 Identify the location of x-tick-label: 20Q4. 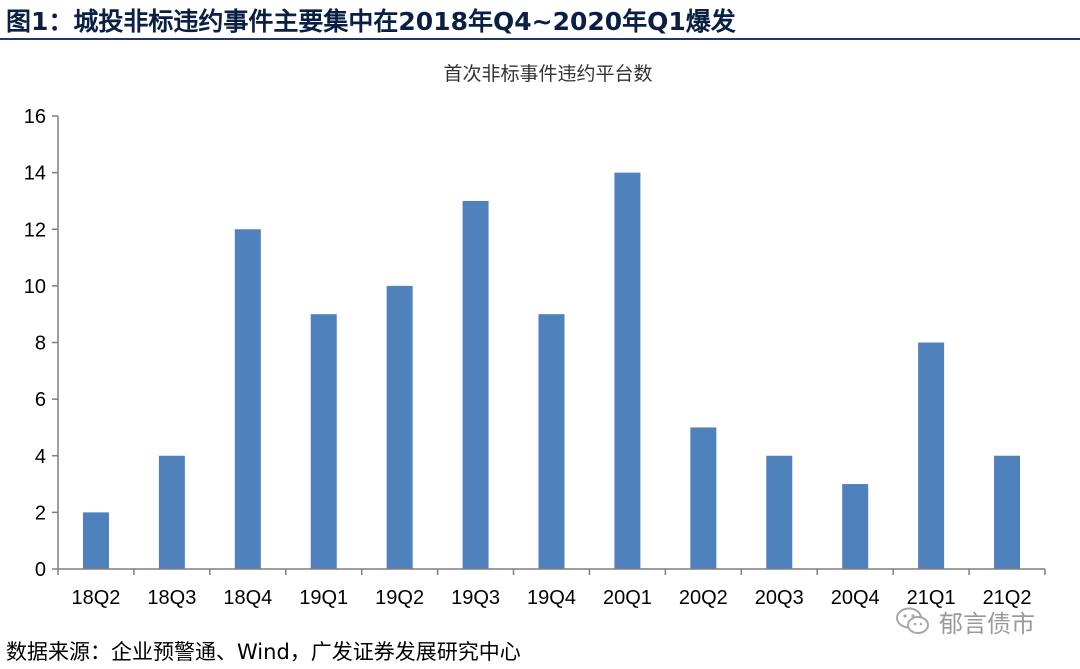
(855, 598).